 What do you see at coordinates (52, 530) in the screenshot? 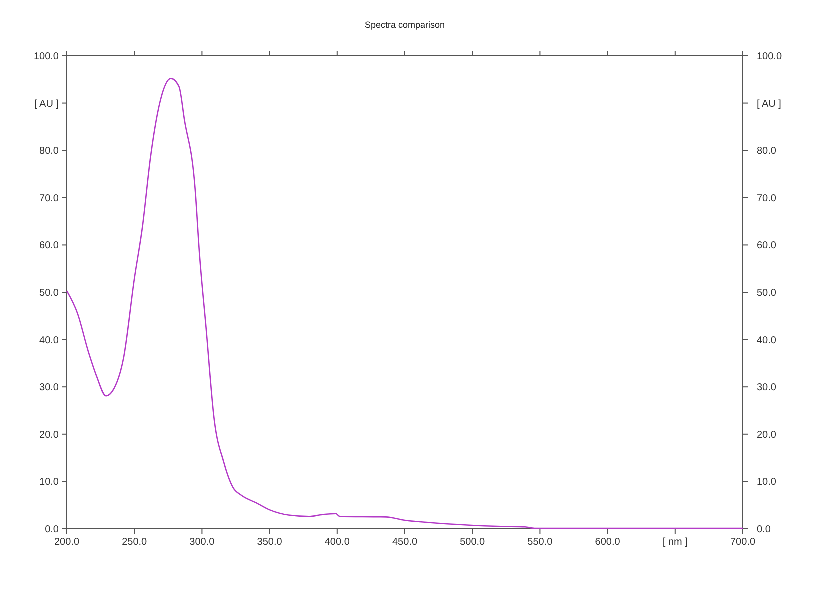
I see `y-tick-label: 0.0` at bounding box center [52, 530].